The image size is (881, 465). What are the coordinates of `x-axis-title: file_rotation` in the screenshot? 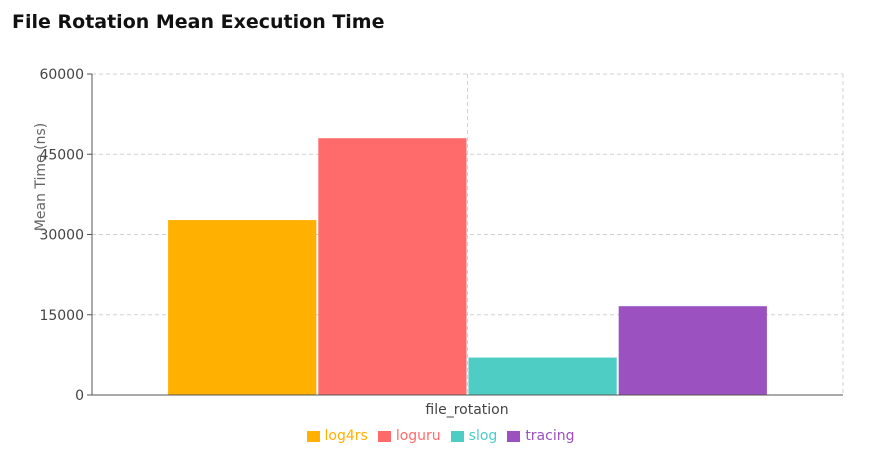 It's located at (466, 410).